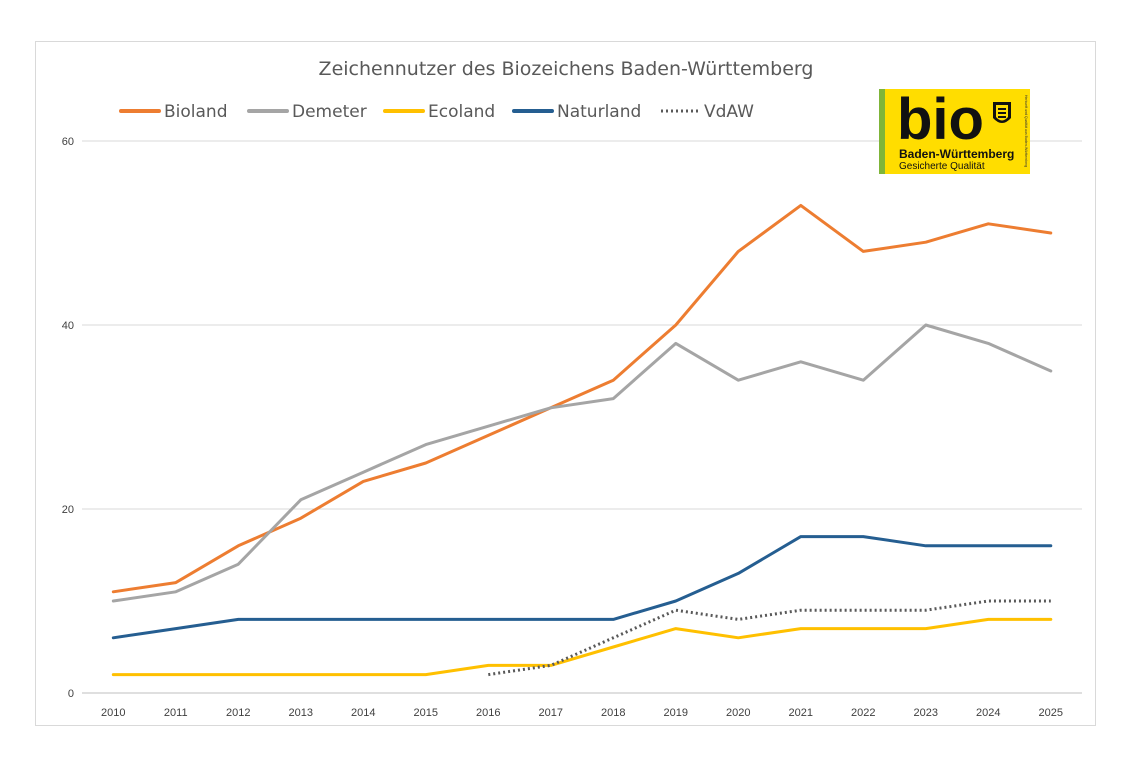 The height and width of the screenshot is (766, 1139). I want to click on x-tick-label: 2021, so click(801, 713).